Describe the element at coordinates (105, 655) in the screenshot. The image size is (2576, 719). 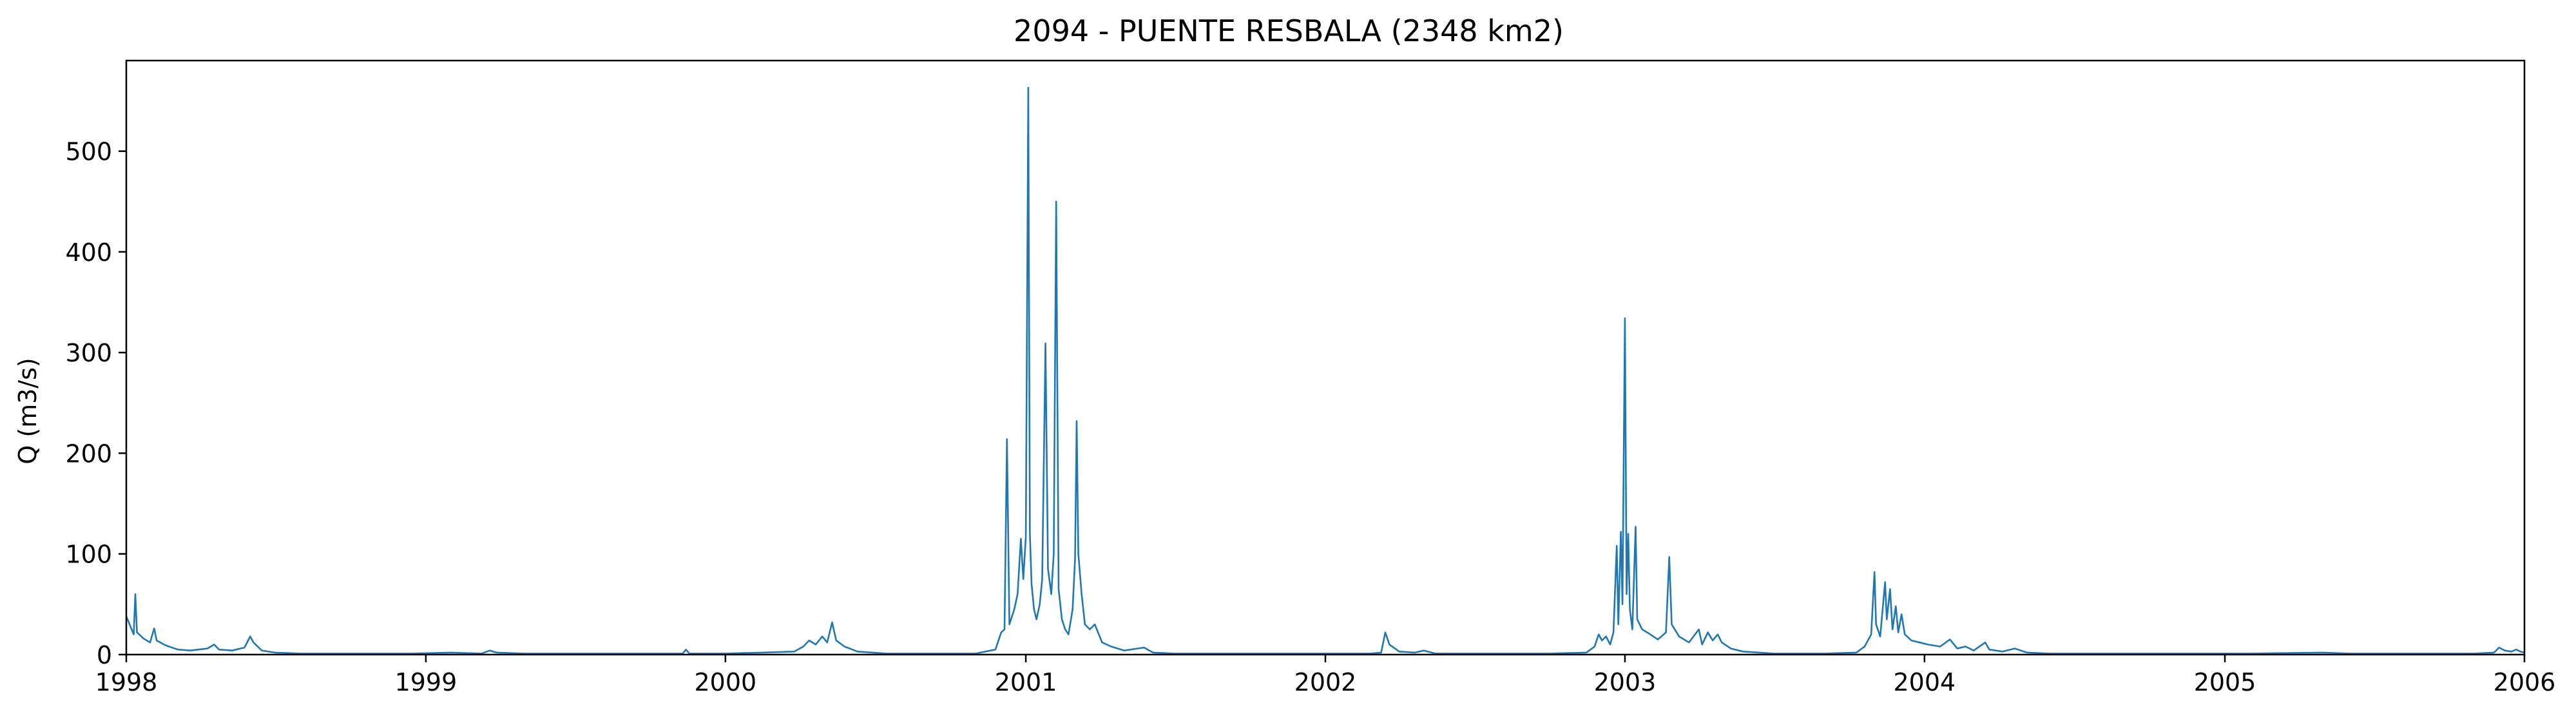
I see `y-tick-label: 0` at that location.